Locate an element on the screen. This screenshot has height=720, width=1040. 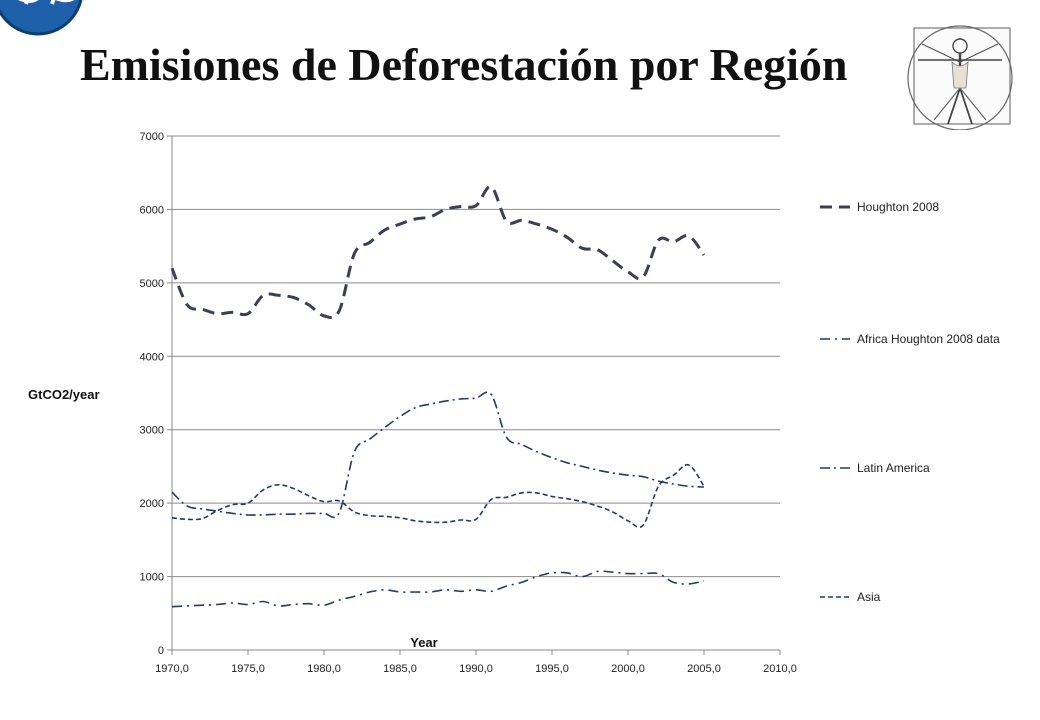
x-tick-label: 2010,0 is located at coordinates (780, 669).